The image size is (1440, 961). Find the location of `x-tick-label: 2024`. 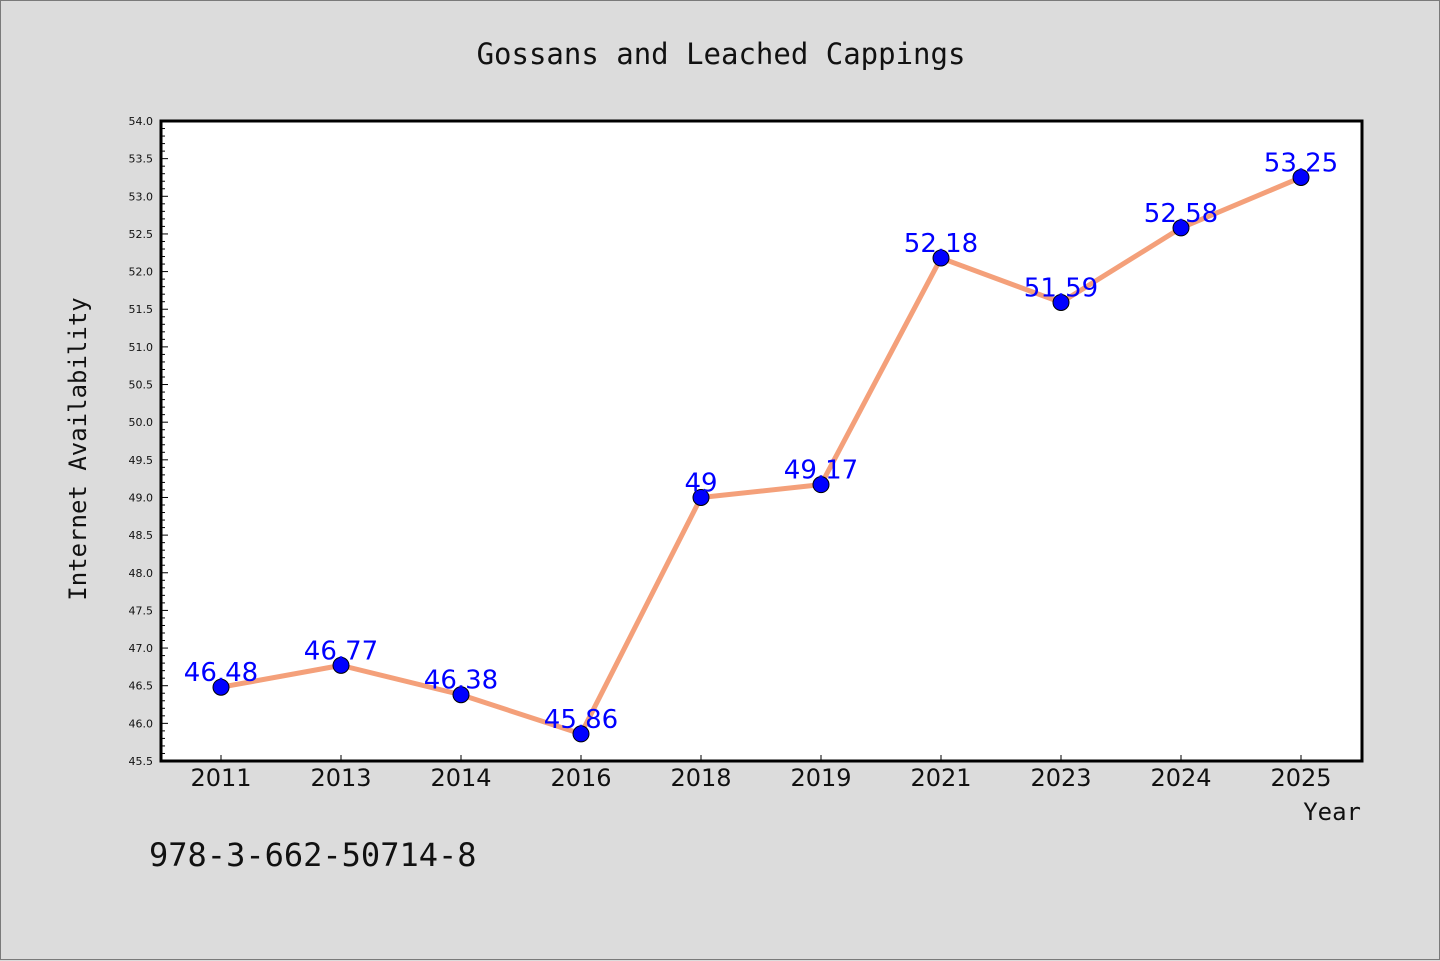

x-tick-label: 2024 is located at coordinates (1180, 778).